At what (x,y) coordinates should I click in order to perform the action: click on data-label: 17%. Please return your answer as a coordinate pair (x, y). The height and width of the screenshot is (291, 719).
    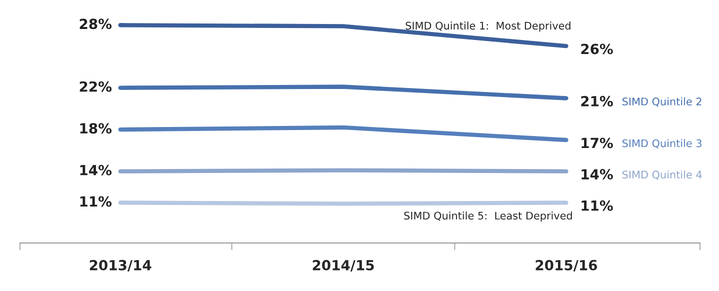
    Looking at the image, I should click on (597, 143).